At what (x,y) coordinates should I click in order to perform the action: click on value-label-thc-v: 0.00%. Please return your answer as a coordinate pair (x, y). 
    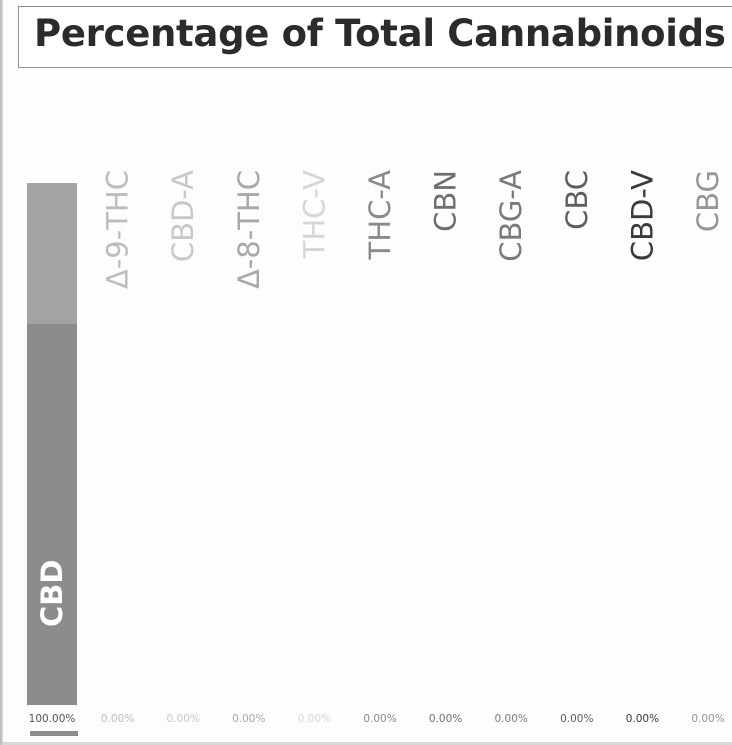
    Looking at the image, I should click on (314, 719).